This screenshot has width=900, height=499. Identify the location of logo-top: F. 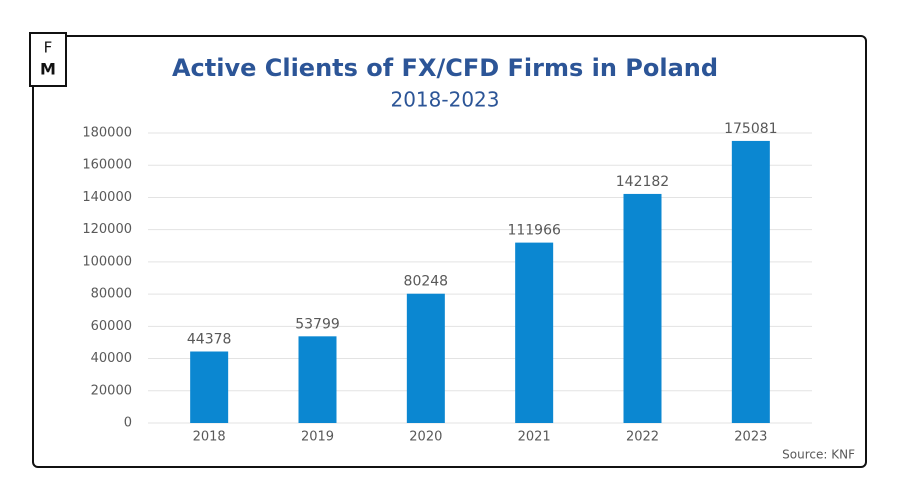
(48, 48).